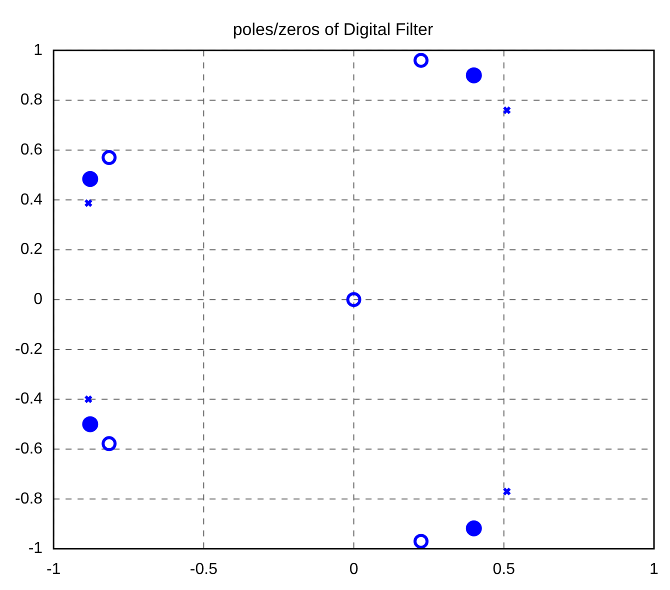  I want to click on y-tick-label: 0.6, so click(31, 149).